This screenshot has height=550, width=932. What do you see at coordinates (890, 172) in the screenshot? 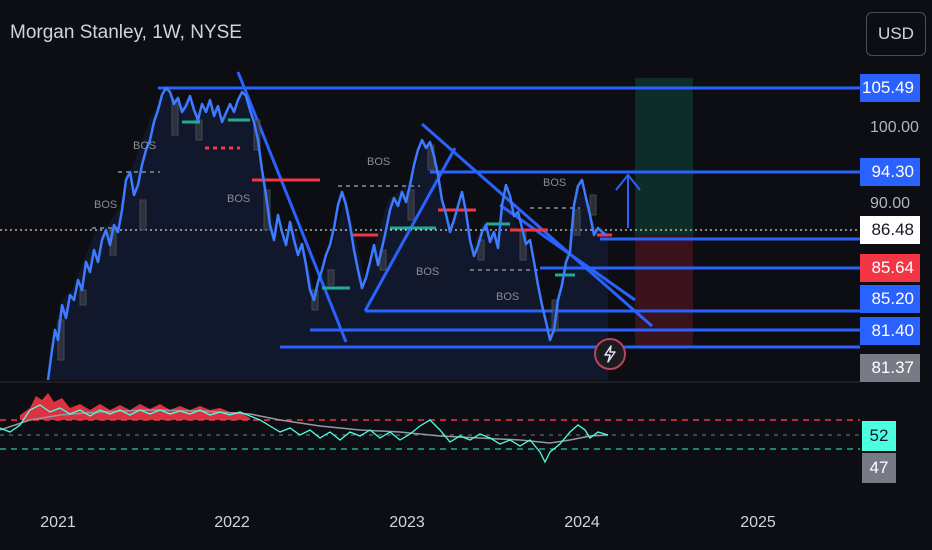
I see `price-tag-level: 94.30` at bounding box center [890, 172].